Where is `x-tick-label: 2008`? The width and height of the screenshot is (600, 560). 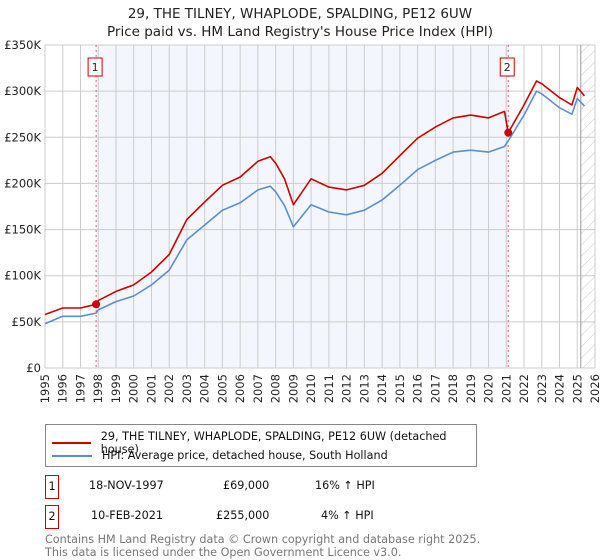 x-tick-label: 2008 is located at coordinates (276, 388).